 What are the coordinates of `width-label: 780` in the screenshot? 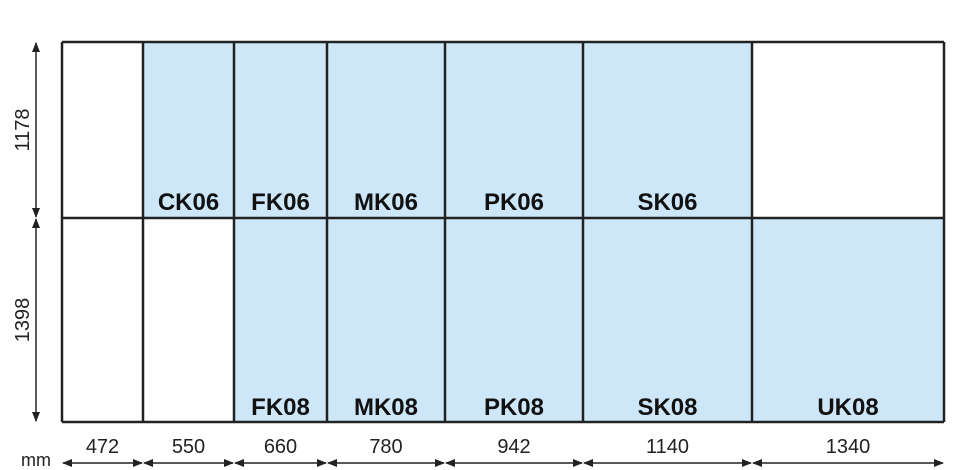 It's located at (385, 447).